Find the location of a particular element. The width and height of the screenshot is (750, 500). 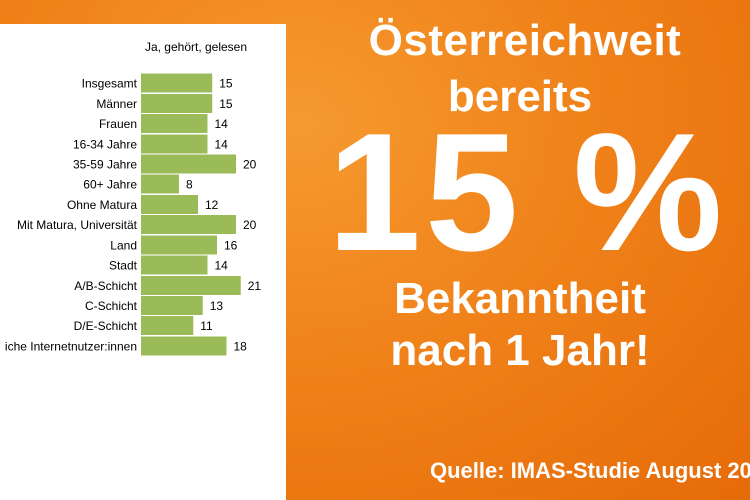

category-label: A/B-Schicht is located at coordinates (105, 286).